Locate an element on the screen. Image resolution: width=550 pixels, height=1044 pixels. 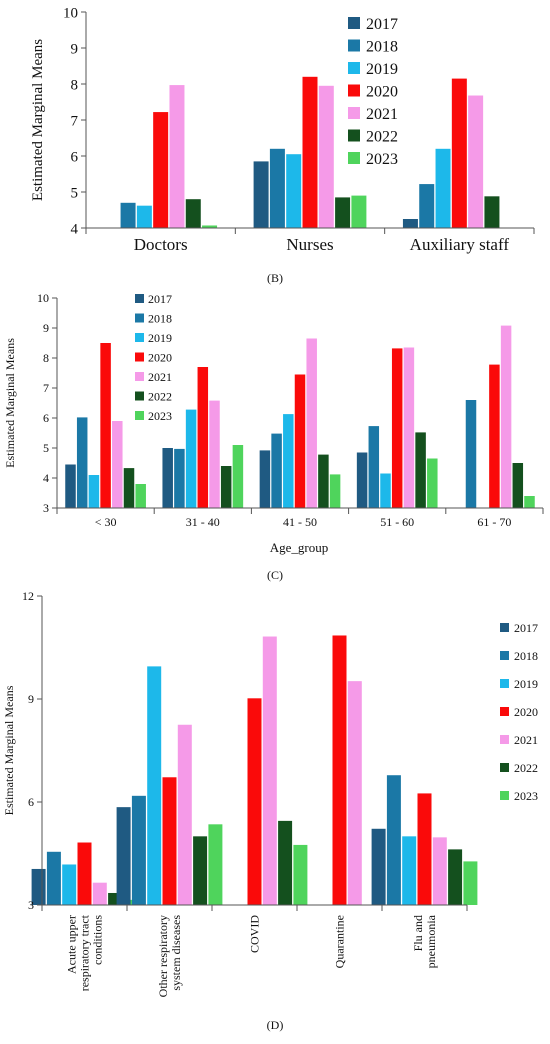
x-tick-label-line: respiratory tract is located at coordinates (85, 952).